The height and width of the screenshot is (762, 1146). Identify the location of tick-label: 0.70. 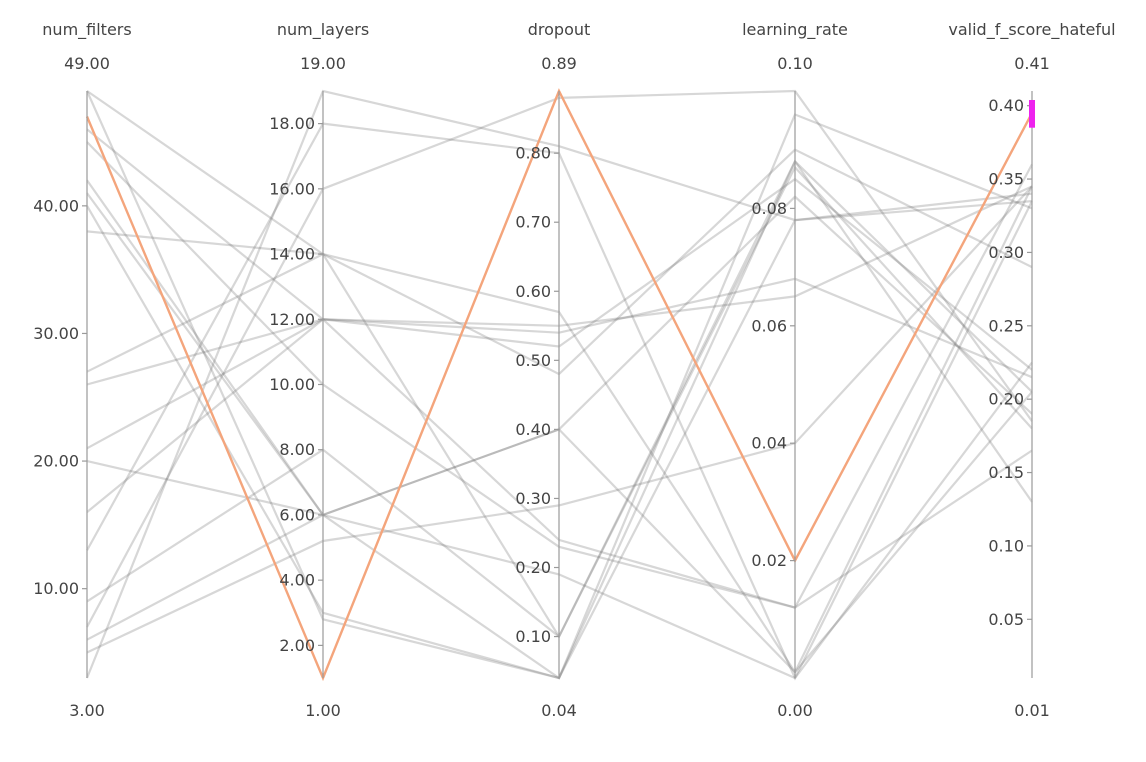
(533, 222).